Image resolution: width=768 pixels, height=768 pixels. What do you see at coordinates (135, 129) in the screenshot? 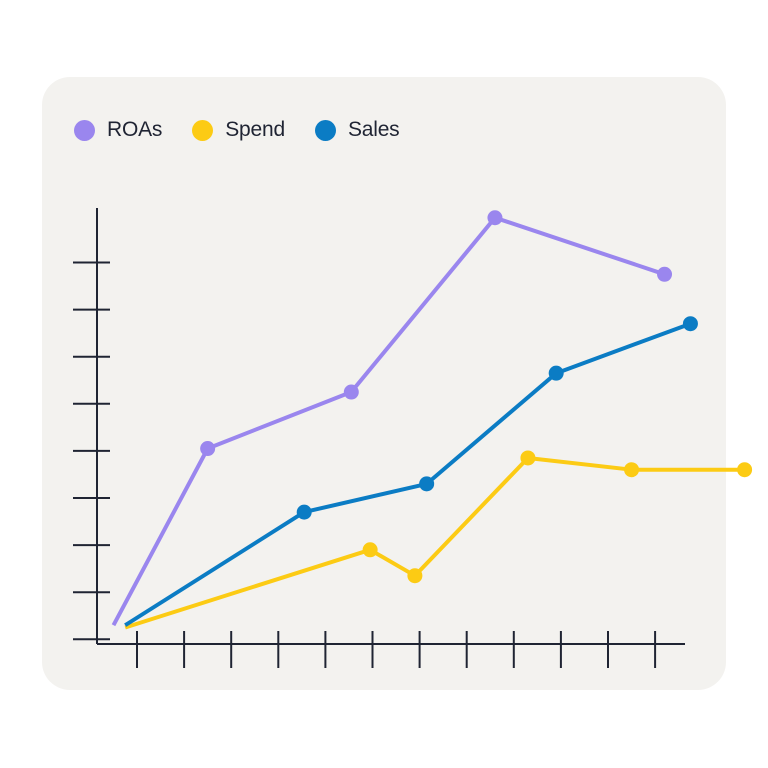
I see `legend-label-roas: ROAs` at bounding box center [135, 129].